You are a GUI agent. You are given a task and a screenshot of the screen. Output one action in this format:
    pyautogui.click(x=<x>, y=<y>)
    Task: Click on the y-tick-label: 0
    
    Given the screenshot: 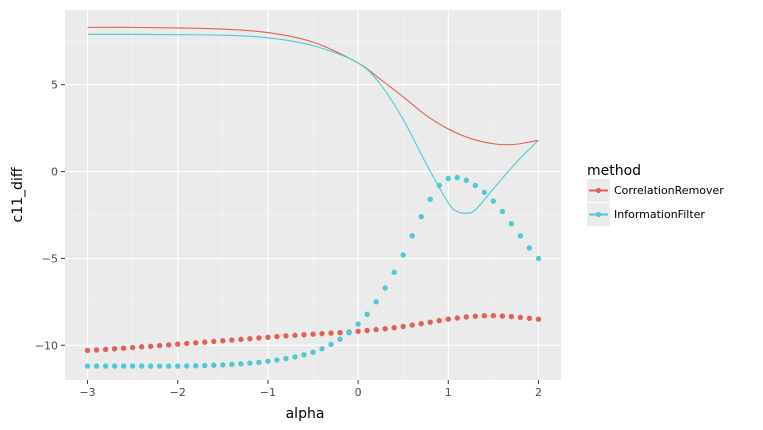 What is the action you would take?
    pyautogui.click(x=54, y=172)
    